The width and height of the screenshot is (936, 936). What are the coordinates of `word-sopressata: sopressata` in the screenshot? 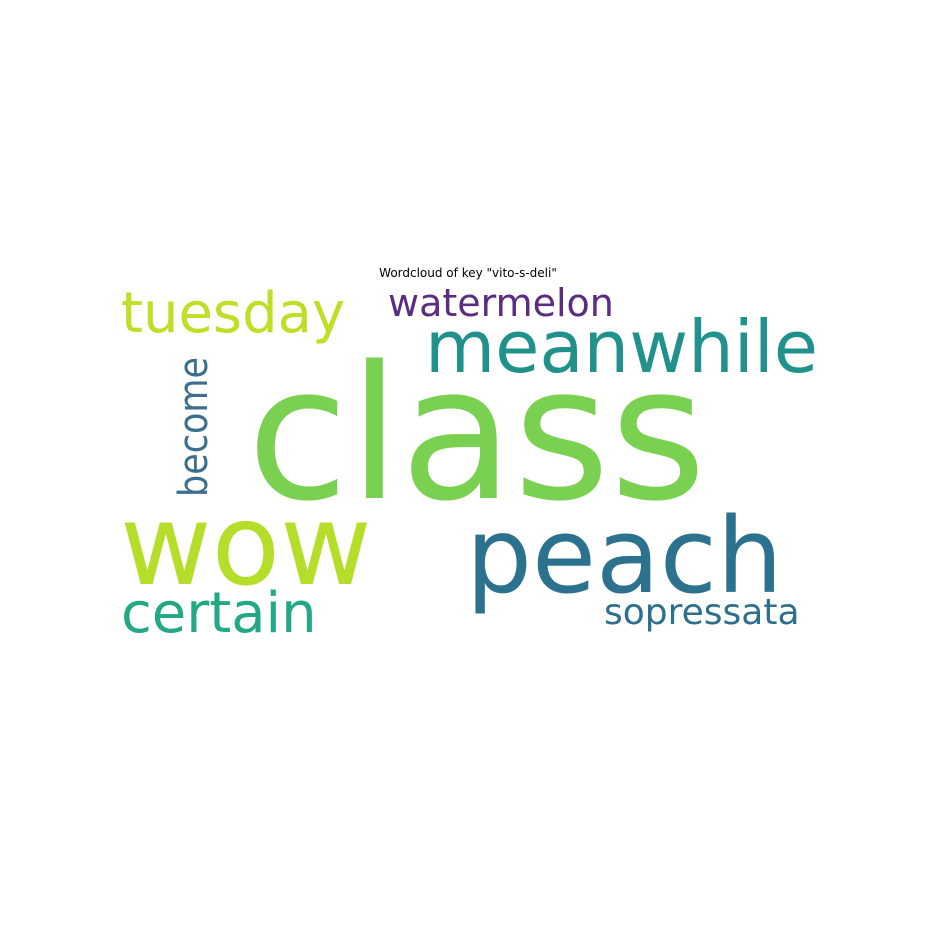 It's located at (702, 612).